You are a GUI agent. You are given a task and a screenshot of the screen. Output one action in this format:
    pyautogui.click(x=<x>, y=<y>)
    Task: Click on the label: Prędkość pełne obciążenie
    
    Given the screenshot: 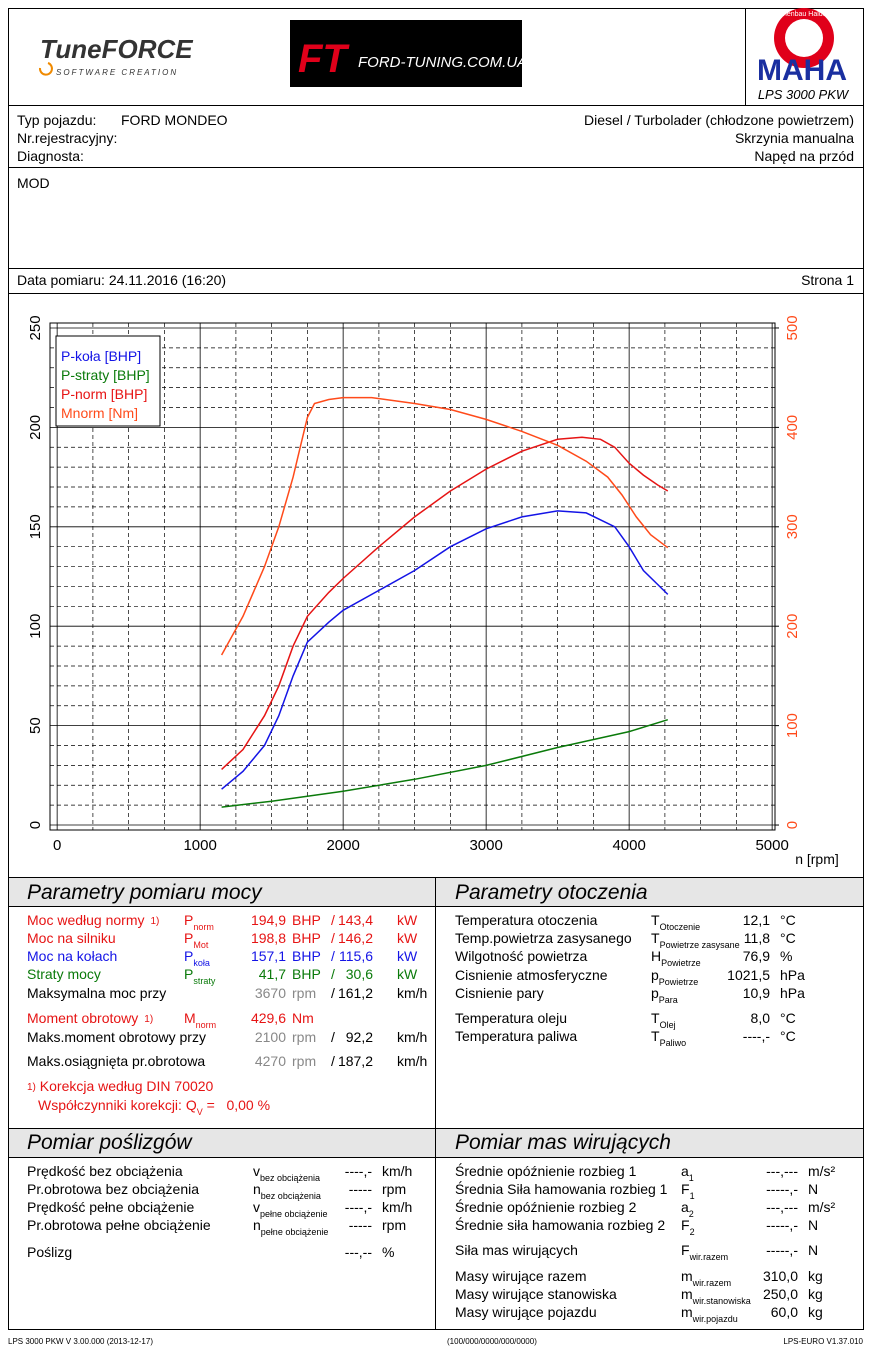 What is the action you would take?
    pyautogui.click(x=111, y=1207)
    